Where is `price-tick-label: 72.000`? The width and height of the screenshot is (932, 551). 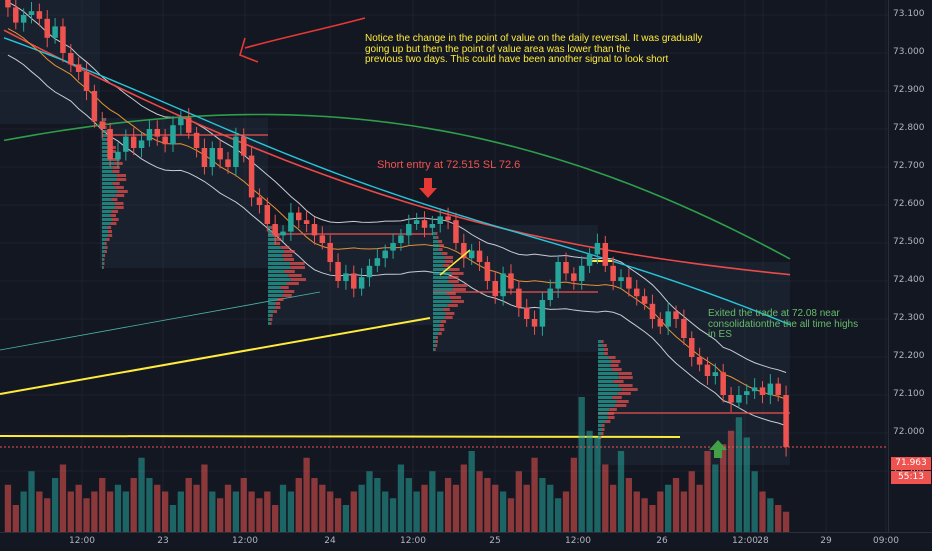
price-tick-label: 72.000 is located at coordinates (909, 432).